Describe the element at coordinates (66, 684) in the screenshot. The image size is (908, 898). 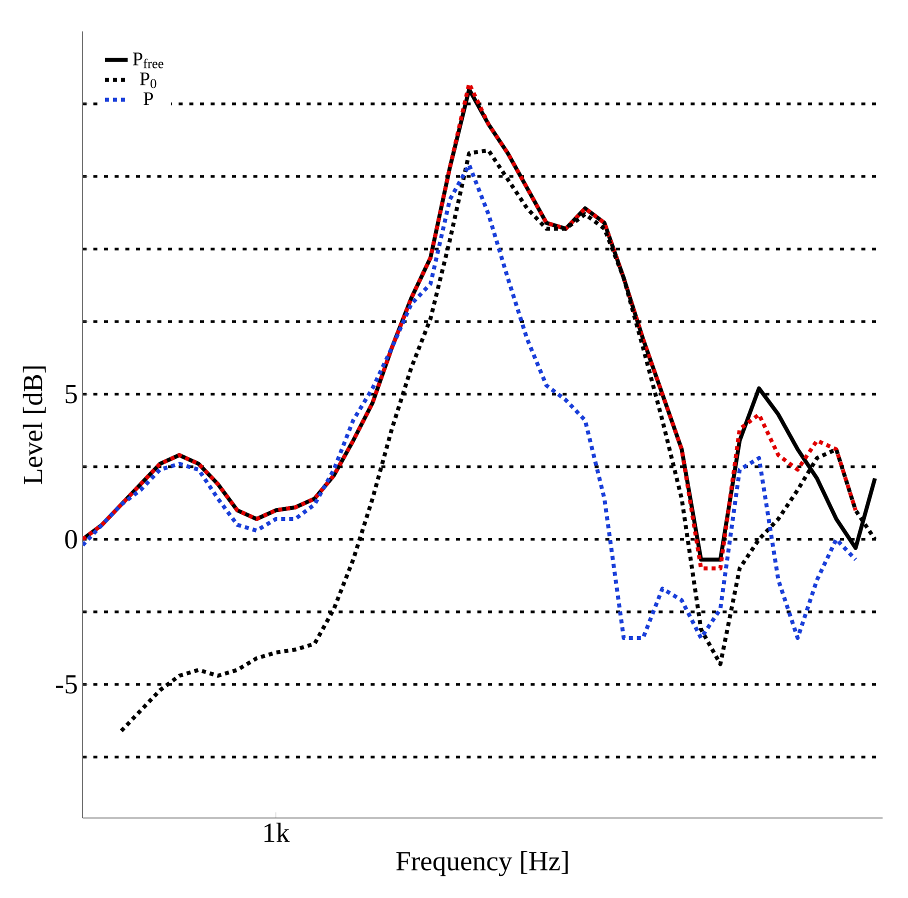
I see `y-tick-label: -5` at that location.